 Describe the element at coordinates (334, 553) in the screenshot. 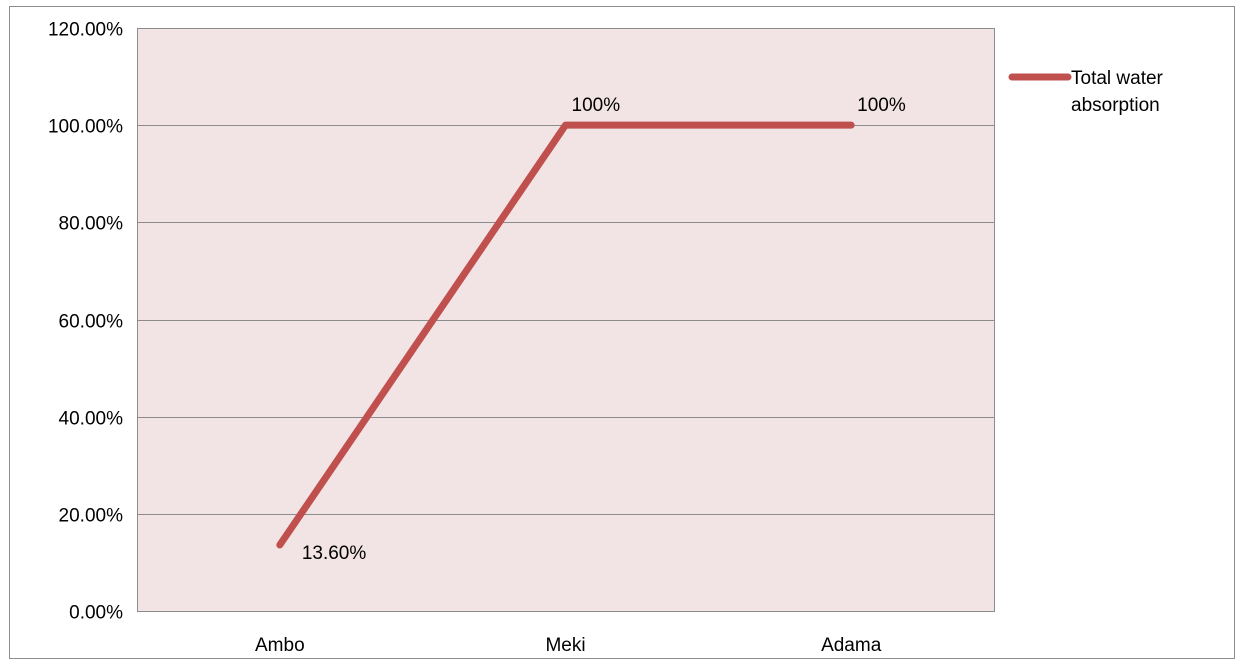

I see `data-label: 13.60%` at that location.